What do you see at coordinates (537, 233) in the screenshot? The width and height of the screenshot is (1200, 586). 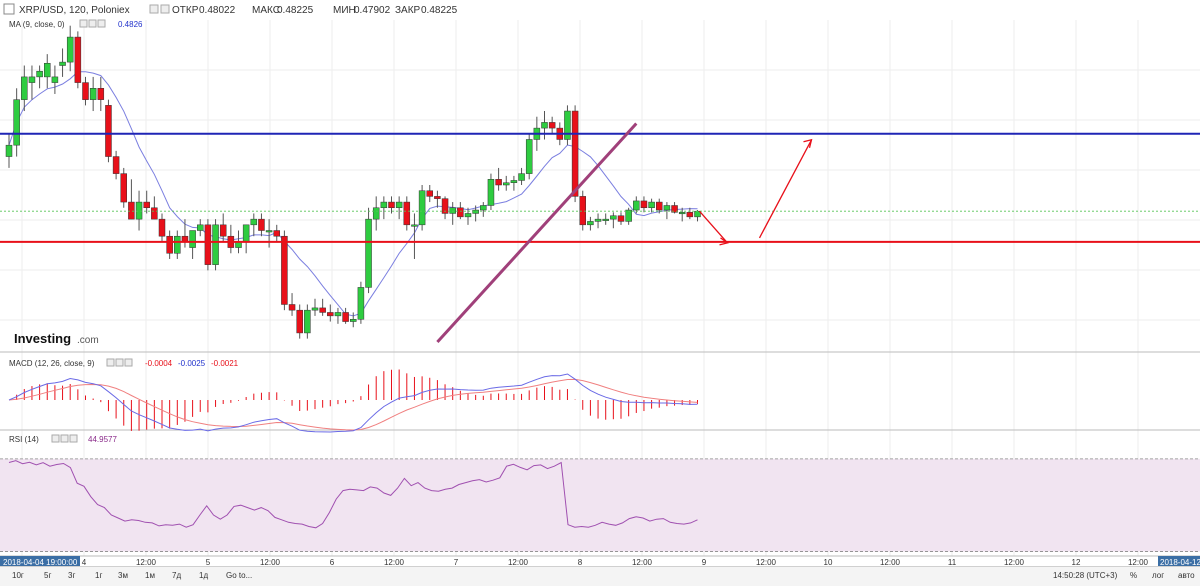 I see `trend-line` at bounding box center [537, 233].